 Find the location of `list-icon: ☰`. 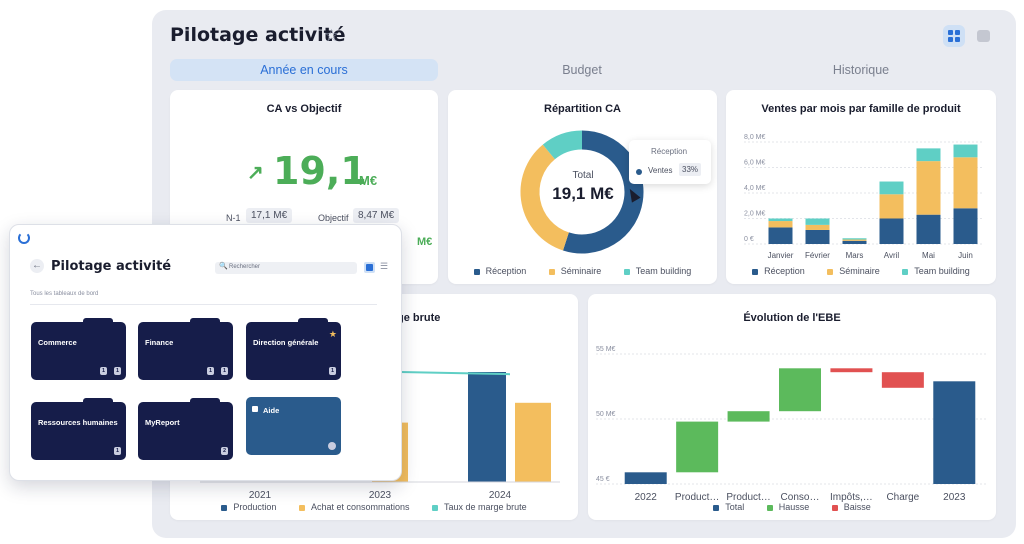

list-icon: ☰ is located at coordinates (384, 266).